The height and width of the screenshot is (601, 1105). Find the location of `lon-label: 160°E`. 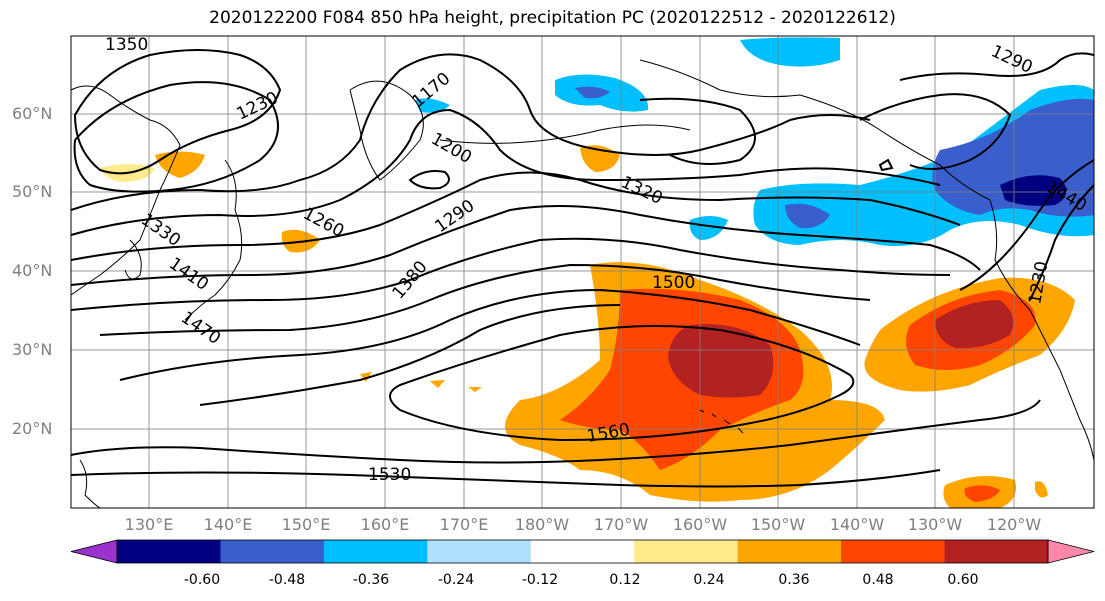

lon-label: 160°E is located at coordinates (385, 524).